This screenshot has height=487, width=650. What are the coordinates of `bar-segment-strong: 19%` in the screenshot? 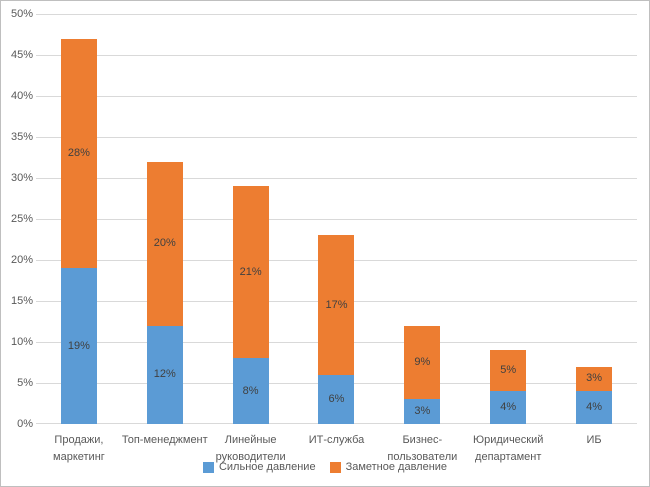 It's located at (78, 346).